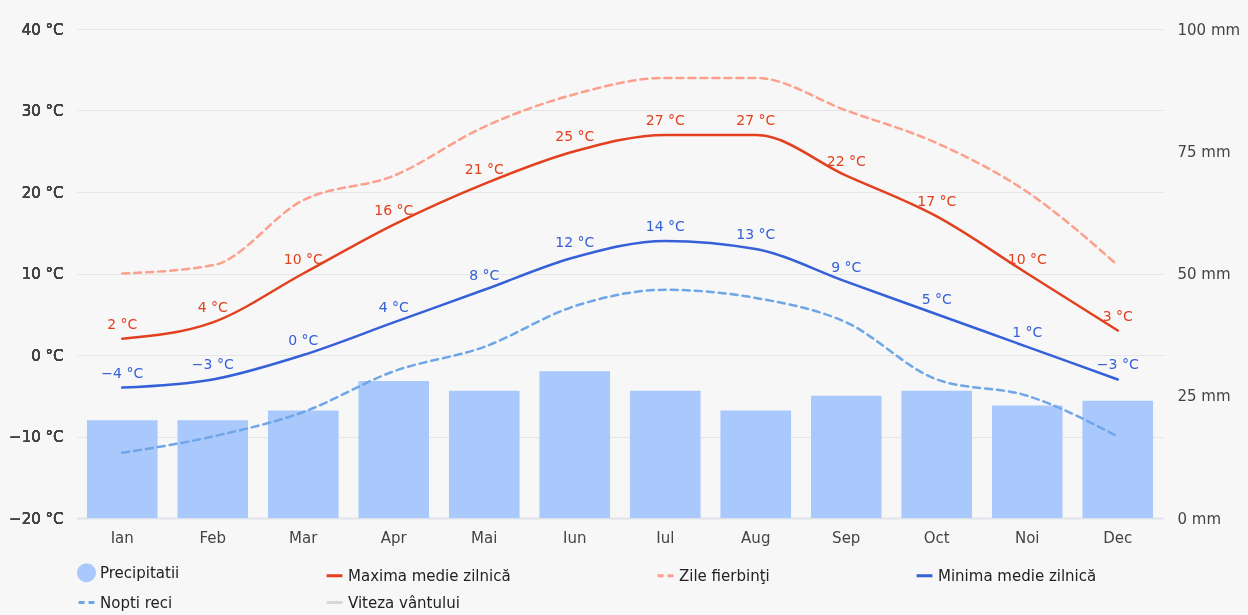 The height and width of the screenshot is (615, 1248). I want to click on y-tick-label: 30 °C, so click(42, 111).